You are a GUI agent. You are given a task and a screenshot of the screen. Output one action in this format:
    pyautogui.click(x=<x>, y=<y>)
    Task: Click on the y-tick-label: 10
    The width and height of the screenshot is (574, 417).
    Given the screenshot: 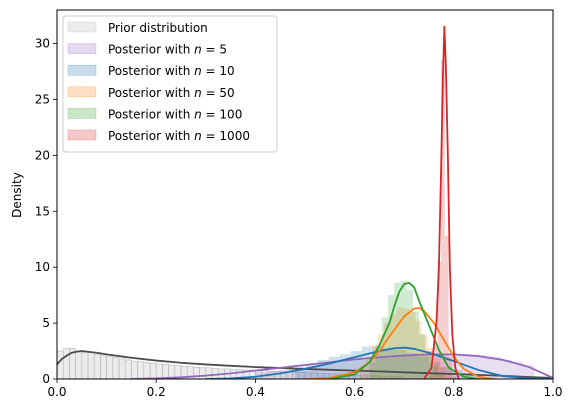 What is the action you would take?
    pyautogui.click(x=42, y=267)
    